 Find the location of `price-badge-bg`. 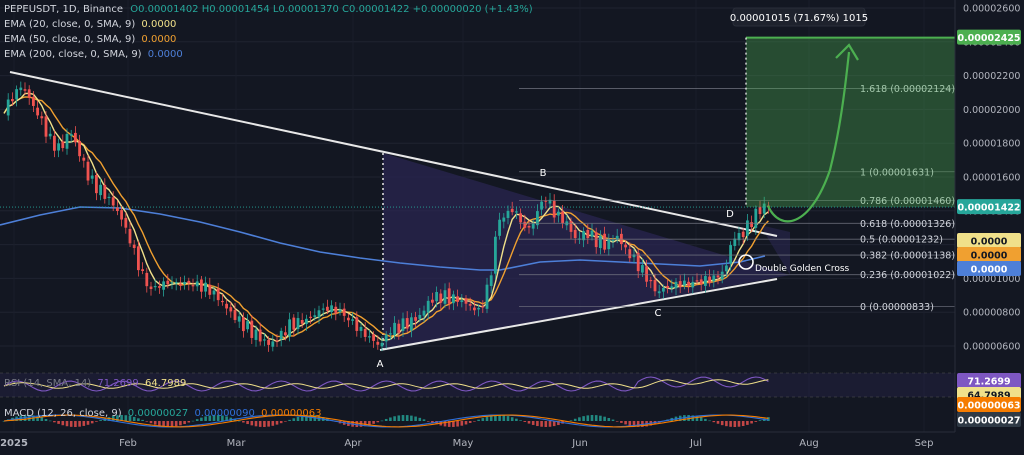

price-badge-bg is located at coordinates (989, 207).